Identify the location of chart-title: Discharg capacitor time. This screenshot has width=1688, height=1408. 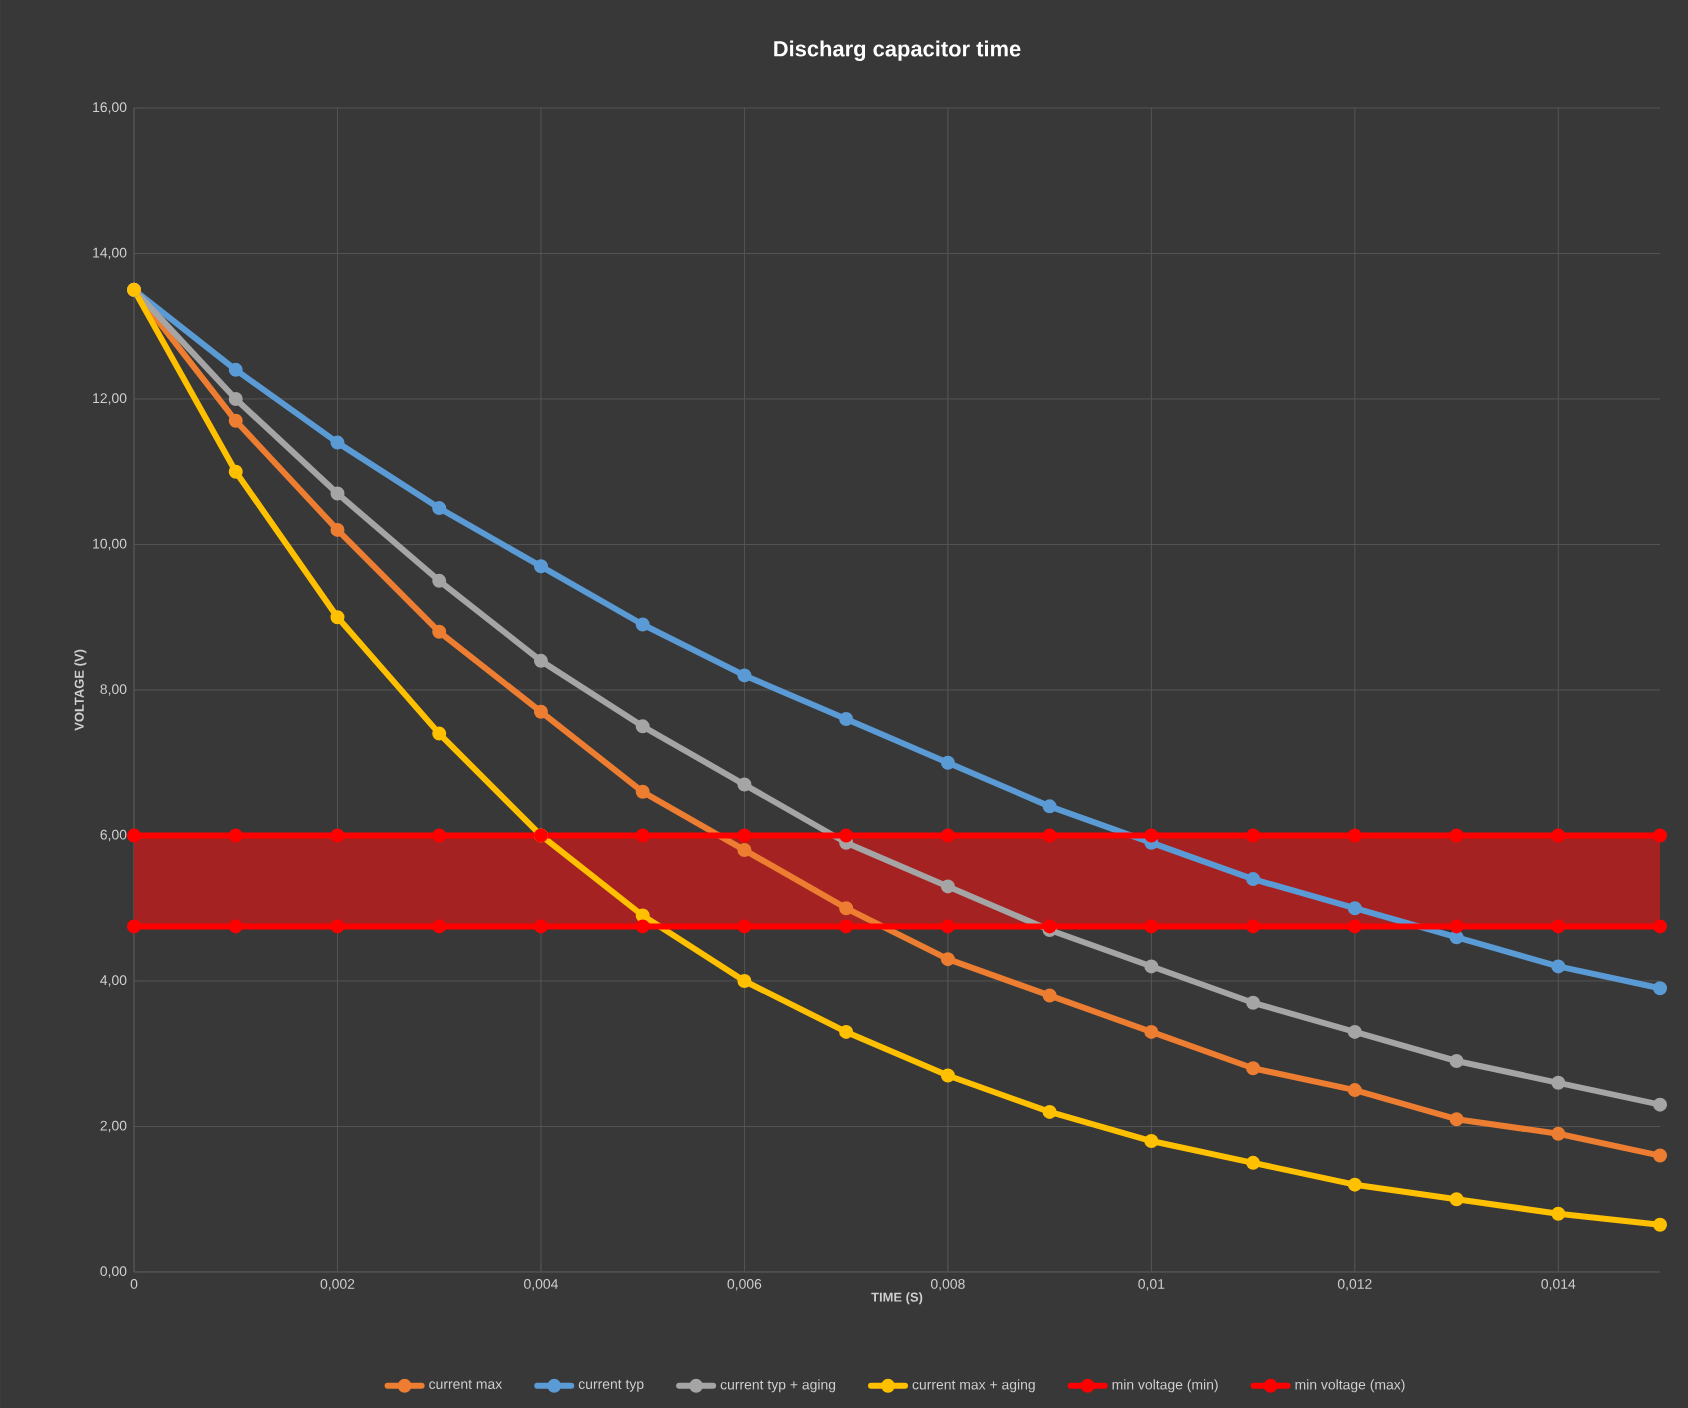
(897, 50).